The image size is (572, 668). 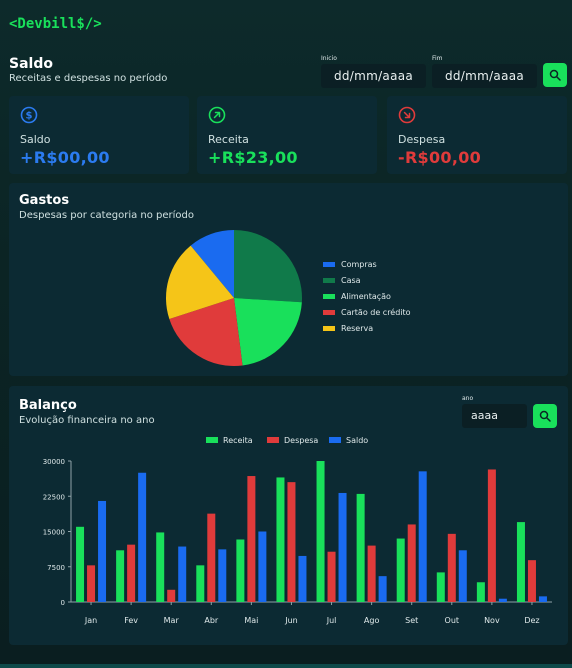 I want to click on legend-label-receita: Receita, so click(x=238, y=440).